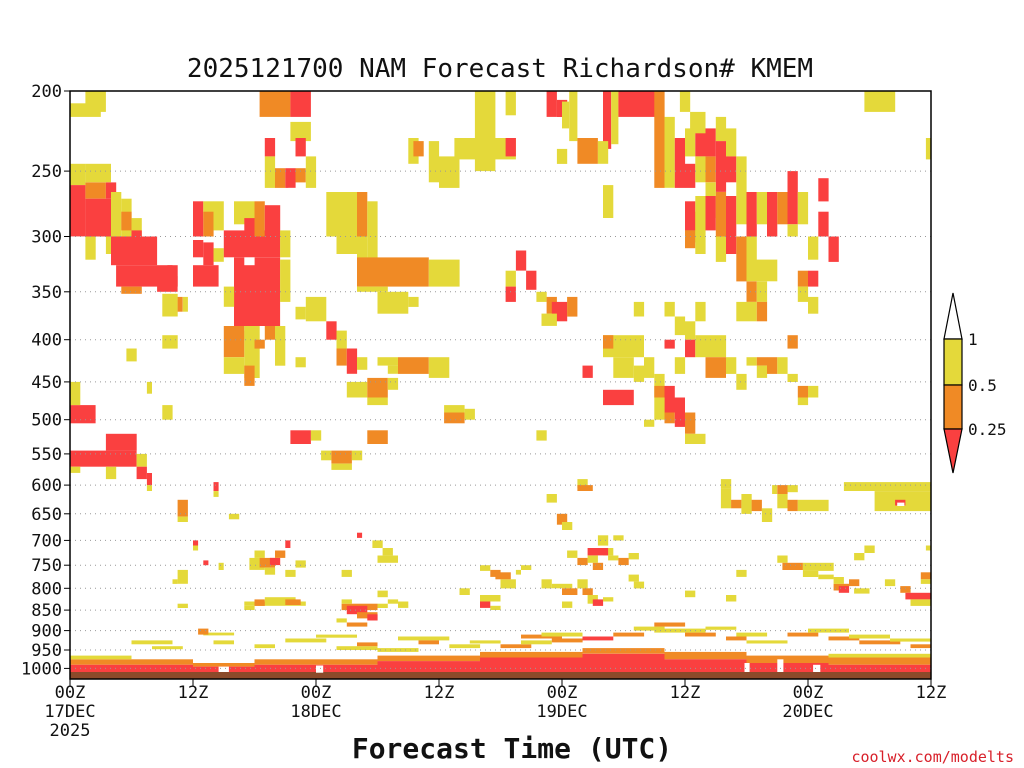 This screenshot has height=768, width=1024. What do you see at coordinates (46, 92) in the screenshot?
I see `y-tick-label: 200` at bounding box center [46, 92].